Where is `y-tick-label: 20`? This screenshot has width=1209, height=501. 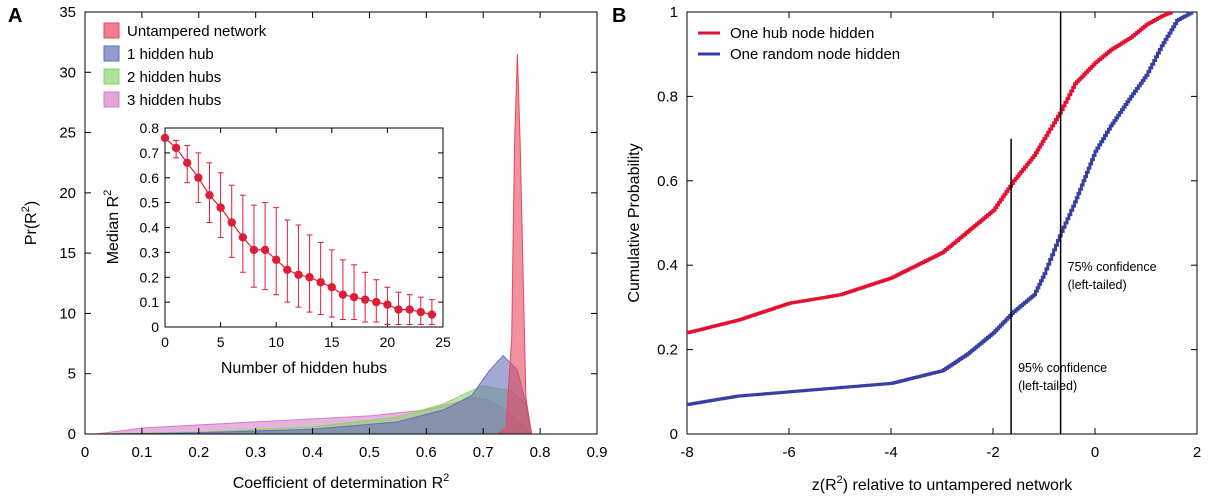
y-tick-label: 20 is located at coordinates (67, 193).